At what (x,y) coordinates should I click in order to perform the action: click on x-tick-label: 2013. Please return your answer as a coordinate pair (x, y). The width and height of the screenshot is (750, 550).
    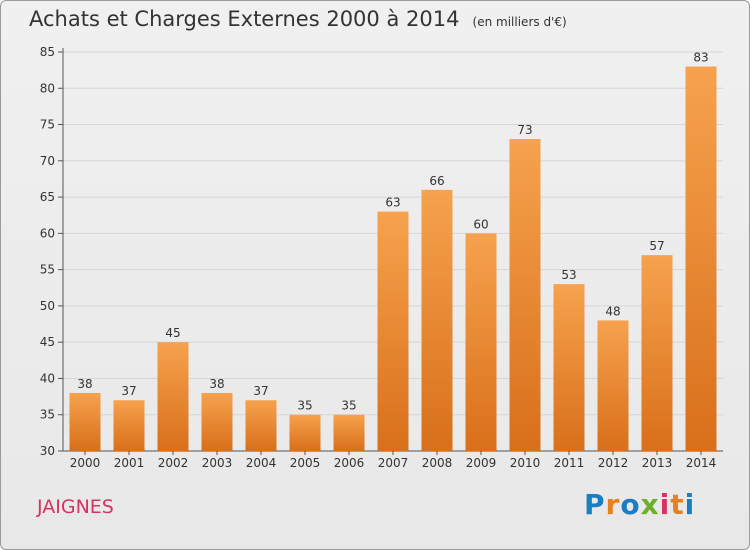
    Looking at the image, I should click on (657, 463).